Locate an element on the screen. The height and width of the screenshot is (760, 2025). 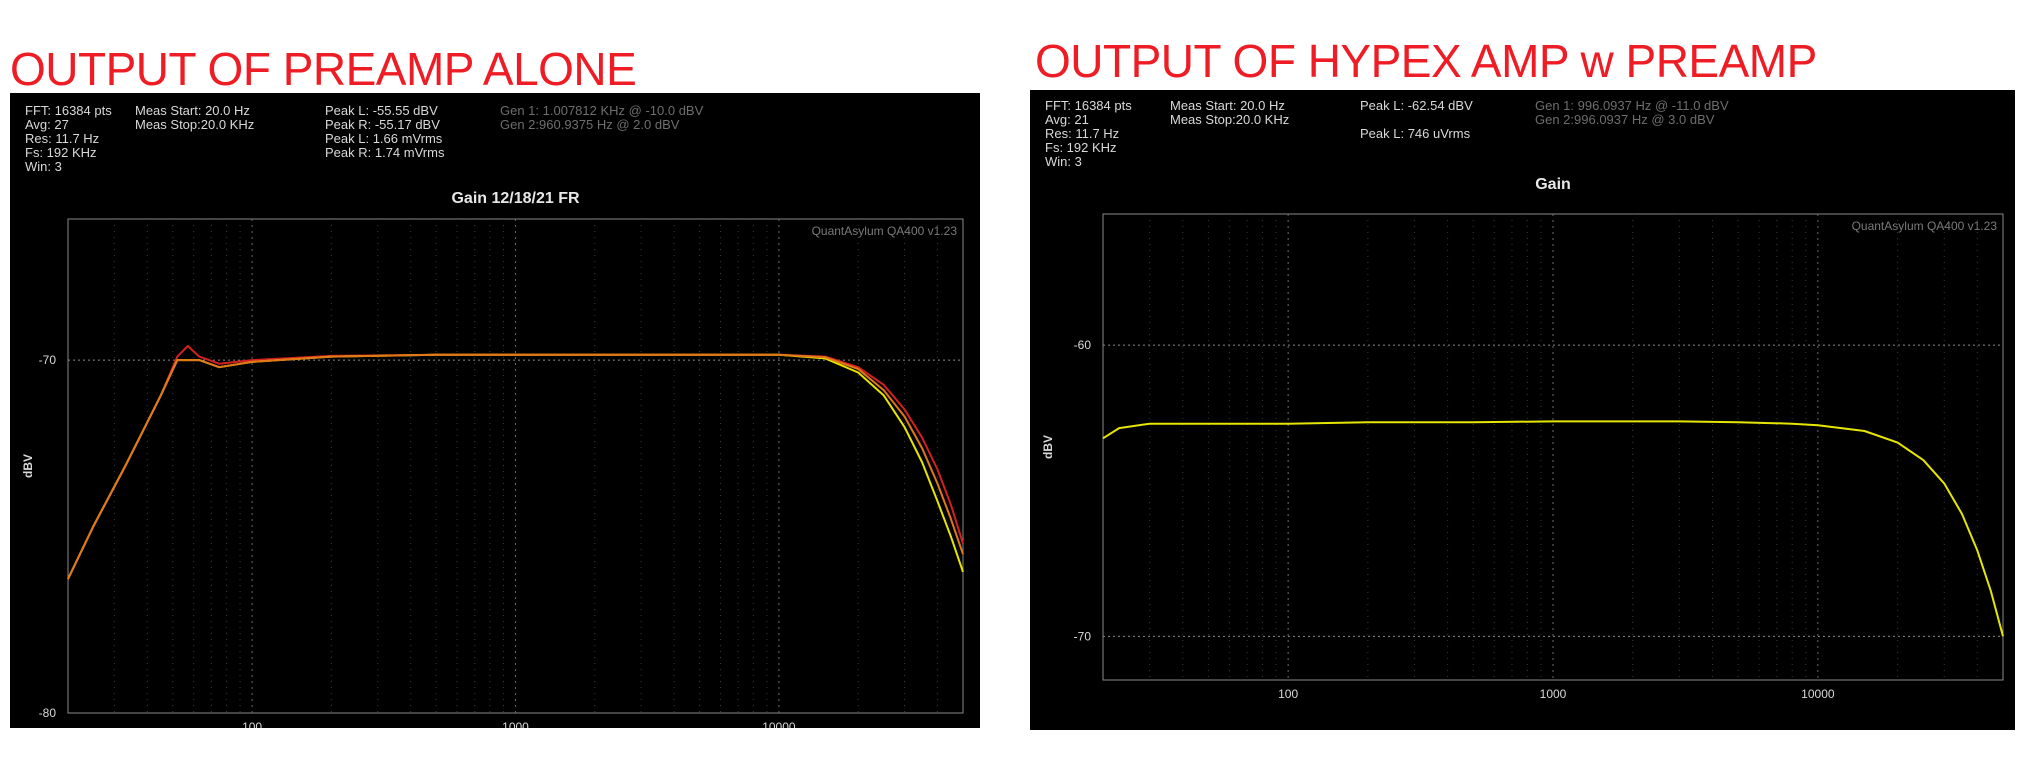
info-c4-line: Gen 1: 1.007812 KHz @ -10.0 dBV is located at coordinates (602, 110).